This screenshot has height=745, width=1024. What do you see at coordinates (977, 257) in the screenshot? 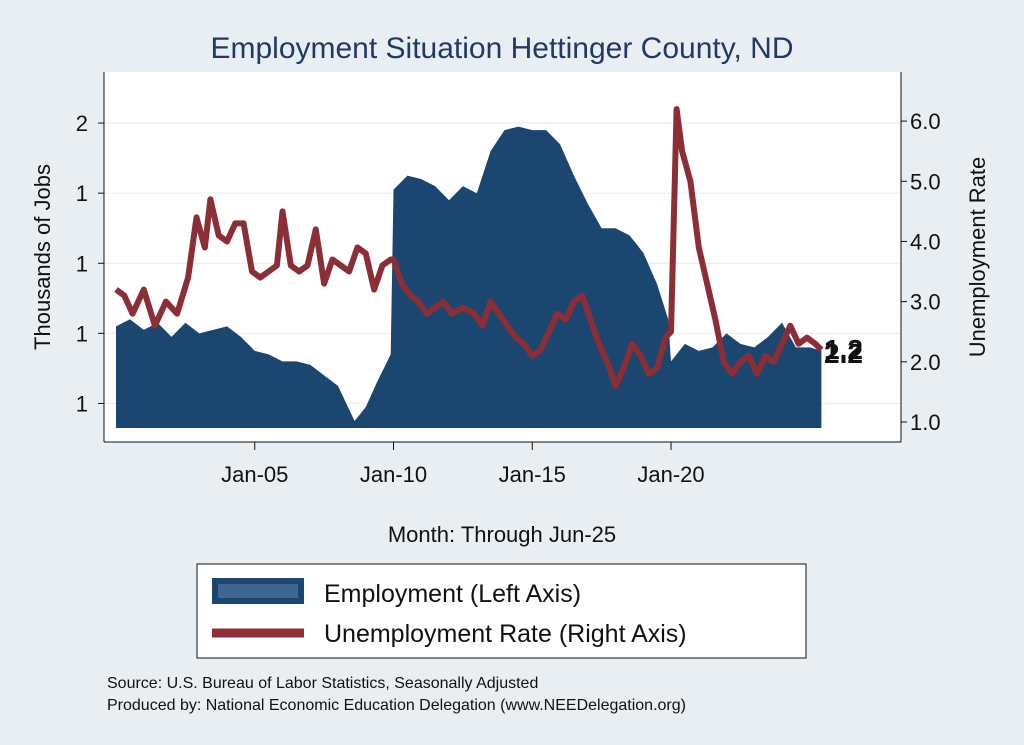
I see `y-right-axis-title: Unemployment Rate` at bounding box center [977, 257].